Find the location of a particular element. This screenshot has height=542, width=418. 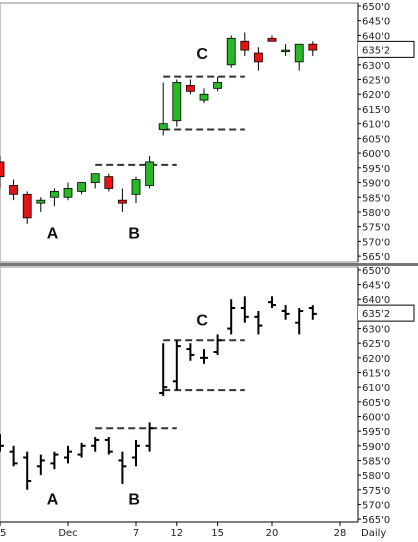

x-tick-label: Dec is located at coordinates (67, 533).